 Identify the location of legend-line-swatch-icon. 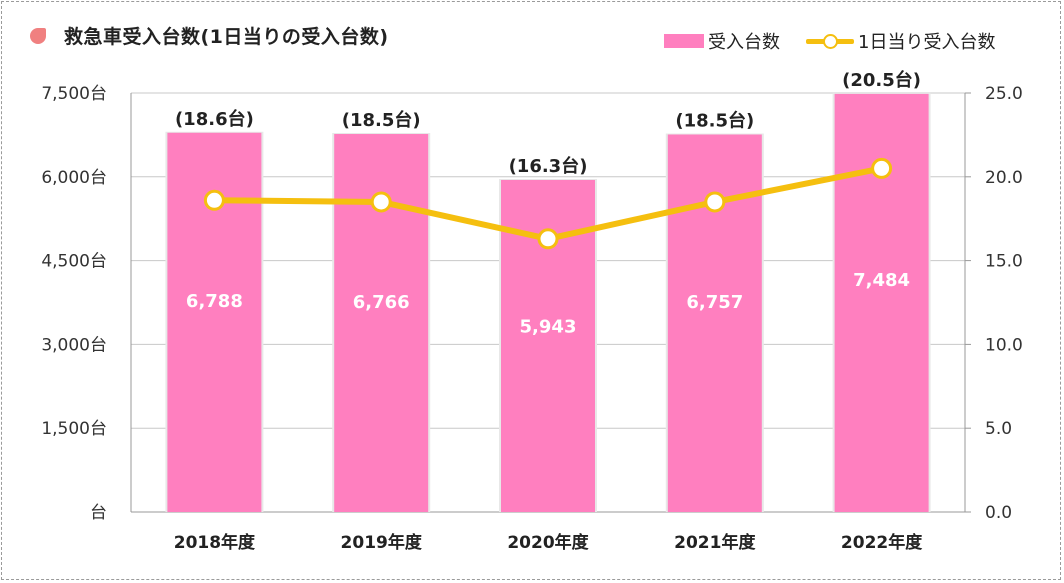
(830, 41).